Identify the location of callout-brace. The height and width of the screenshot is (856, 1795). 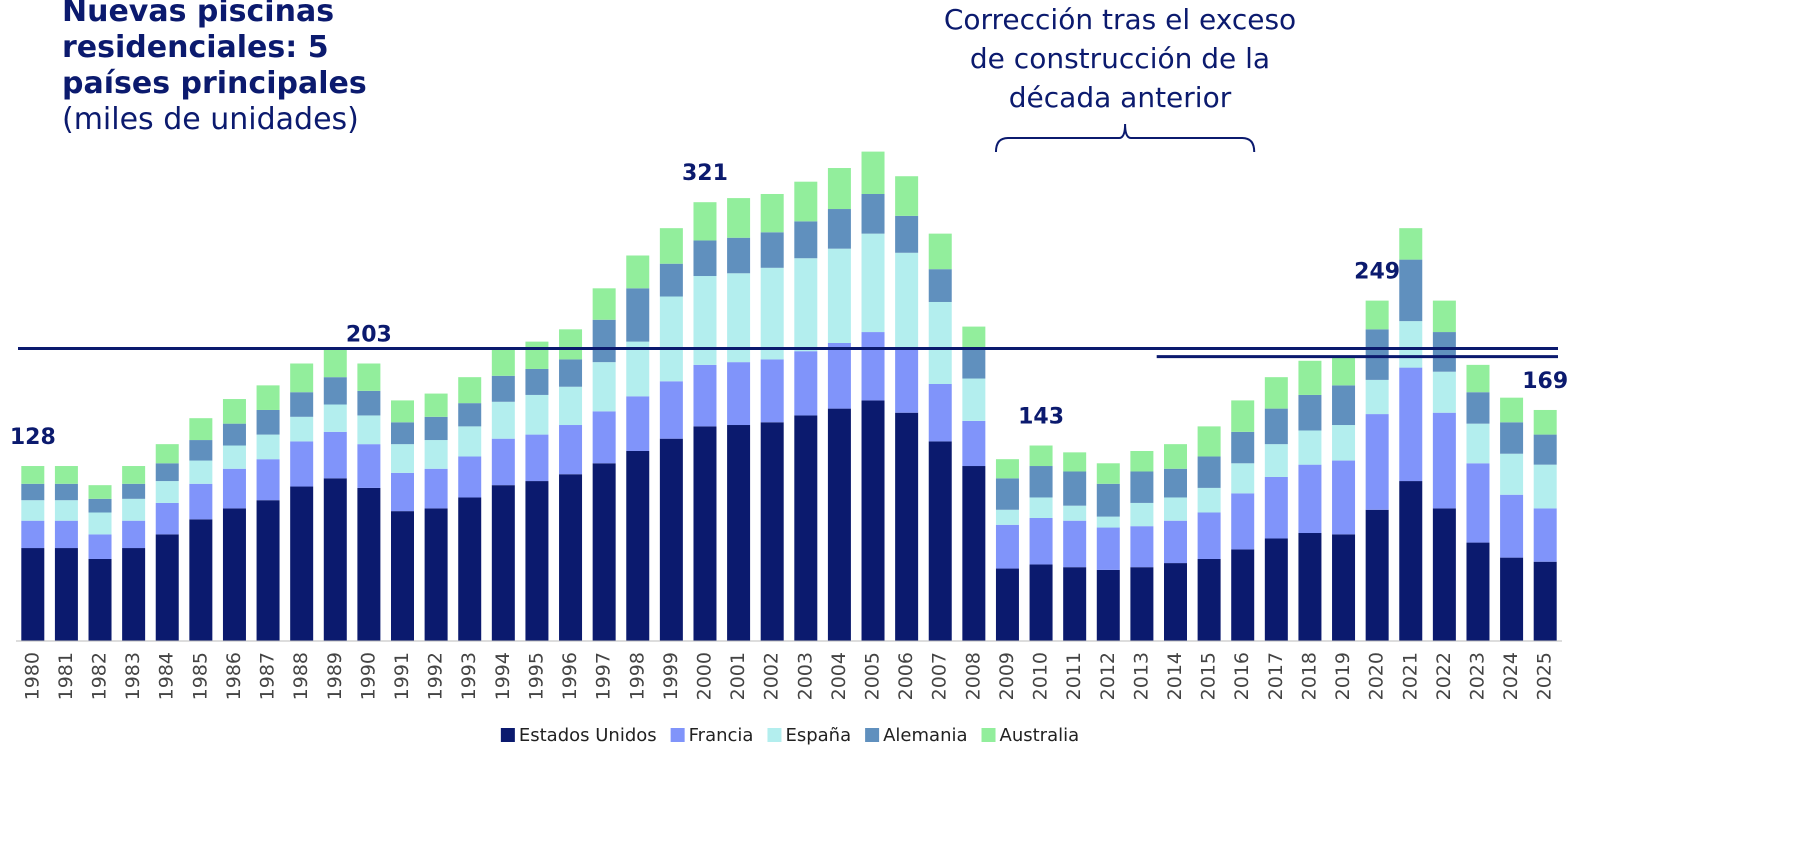
(1125, 138).